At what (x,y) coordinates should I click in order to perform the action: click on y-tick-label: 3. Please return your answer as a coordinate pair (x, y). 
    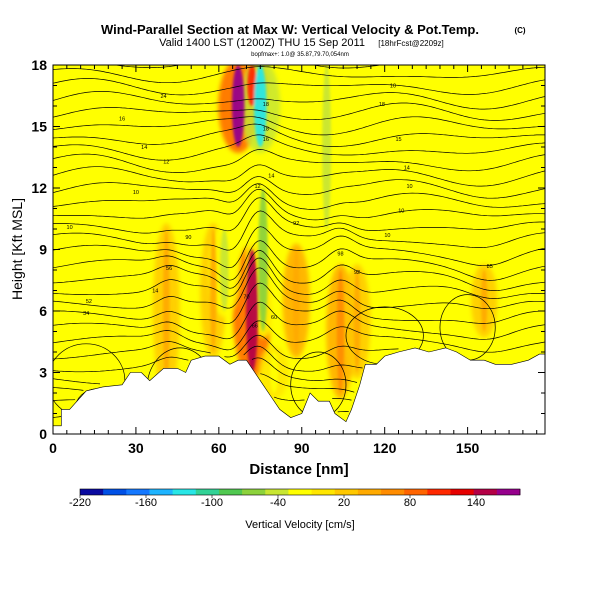
    Looking at the image, I should click on (43, 373).